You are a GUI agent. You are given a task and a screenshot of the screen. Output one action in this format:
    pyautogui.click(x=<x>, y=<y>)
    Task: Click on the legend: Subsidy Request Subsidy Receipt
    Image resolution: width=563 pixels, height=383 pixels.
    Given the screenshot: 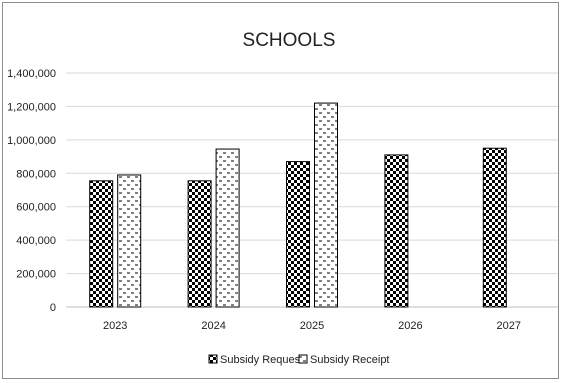 What is the action you would take?
    pyautogui.click(x=299, y=360)
    